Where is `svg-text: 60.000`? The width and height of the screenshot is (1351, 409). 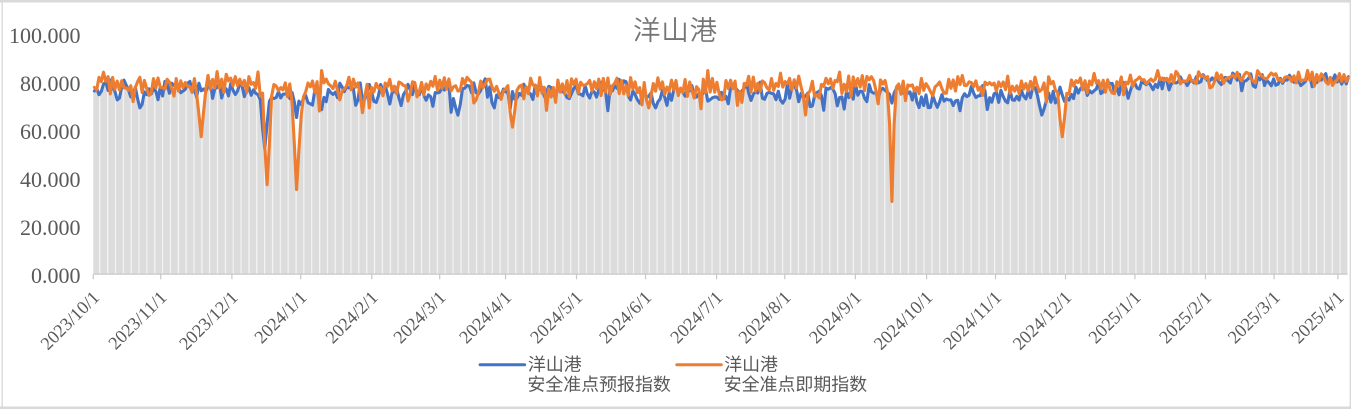
svg-text: 60.000 is located at coordinates (50, 131).